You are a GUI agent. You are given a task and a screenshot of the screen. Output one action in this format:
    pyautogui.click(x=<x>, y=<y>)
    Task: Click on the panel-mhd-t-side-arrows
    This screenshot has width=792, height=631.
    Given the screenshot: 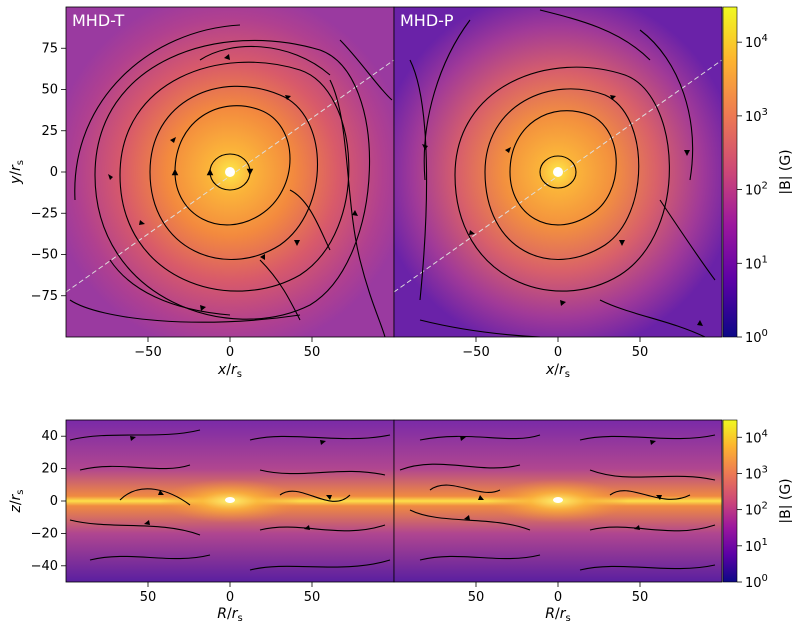 What is the action you would take?
    pyautogui.click(x=231, y=483)
    